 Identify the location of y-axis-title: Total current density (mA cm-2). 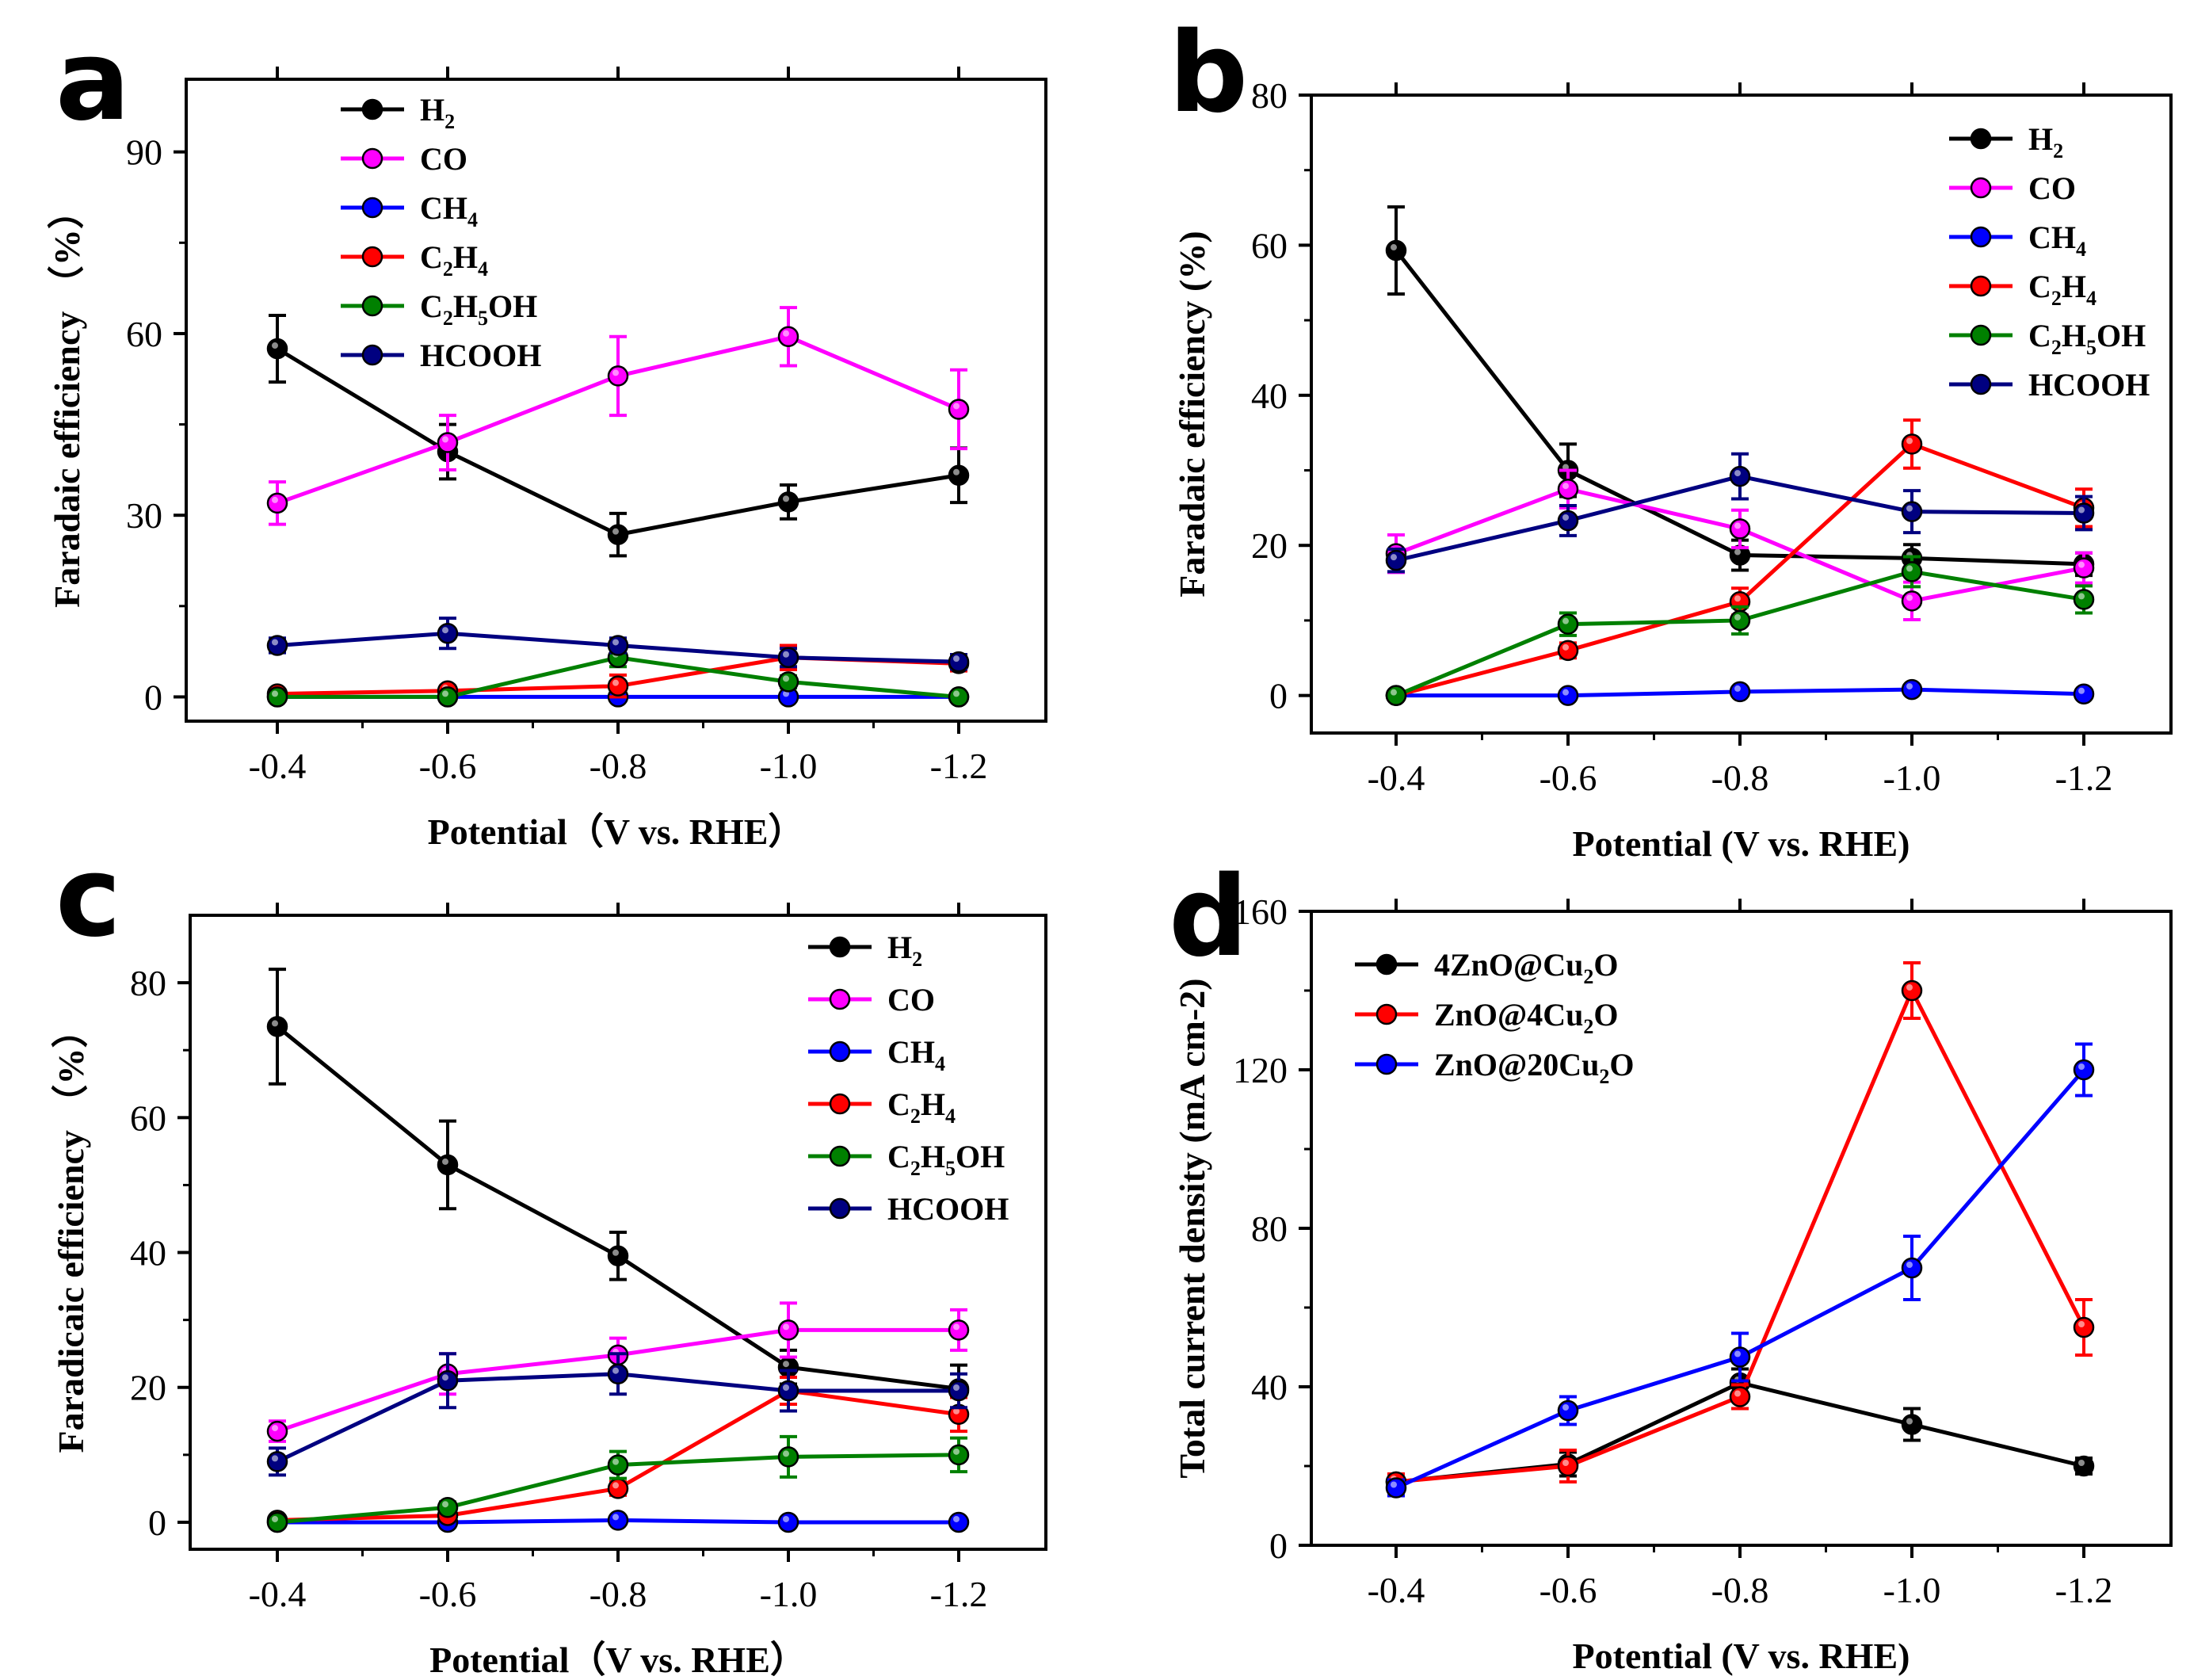
(1192, 1228).